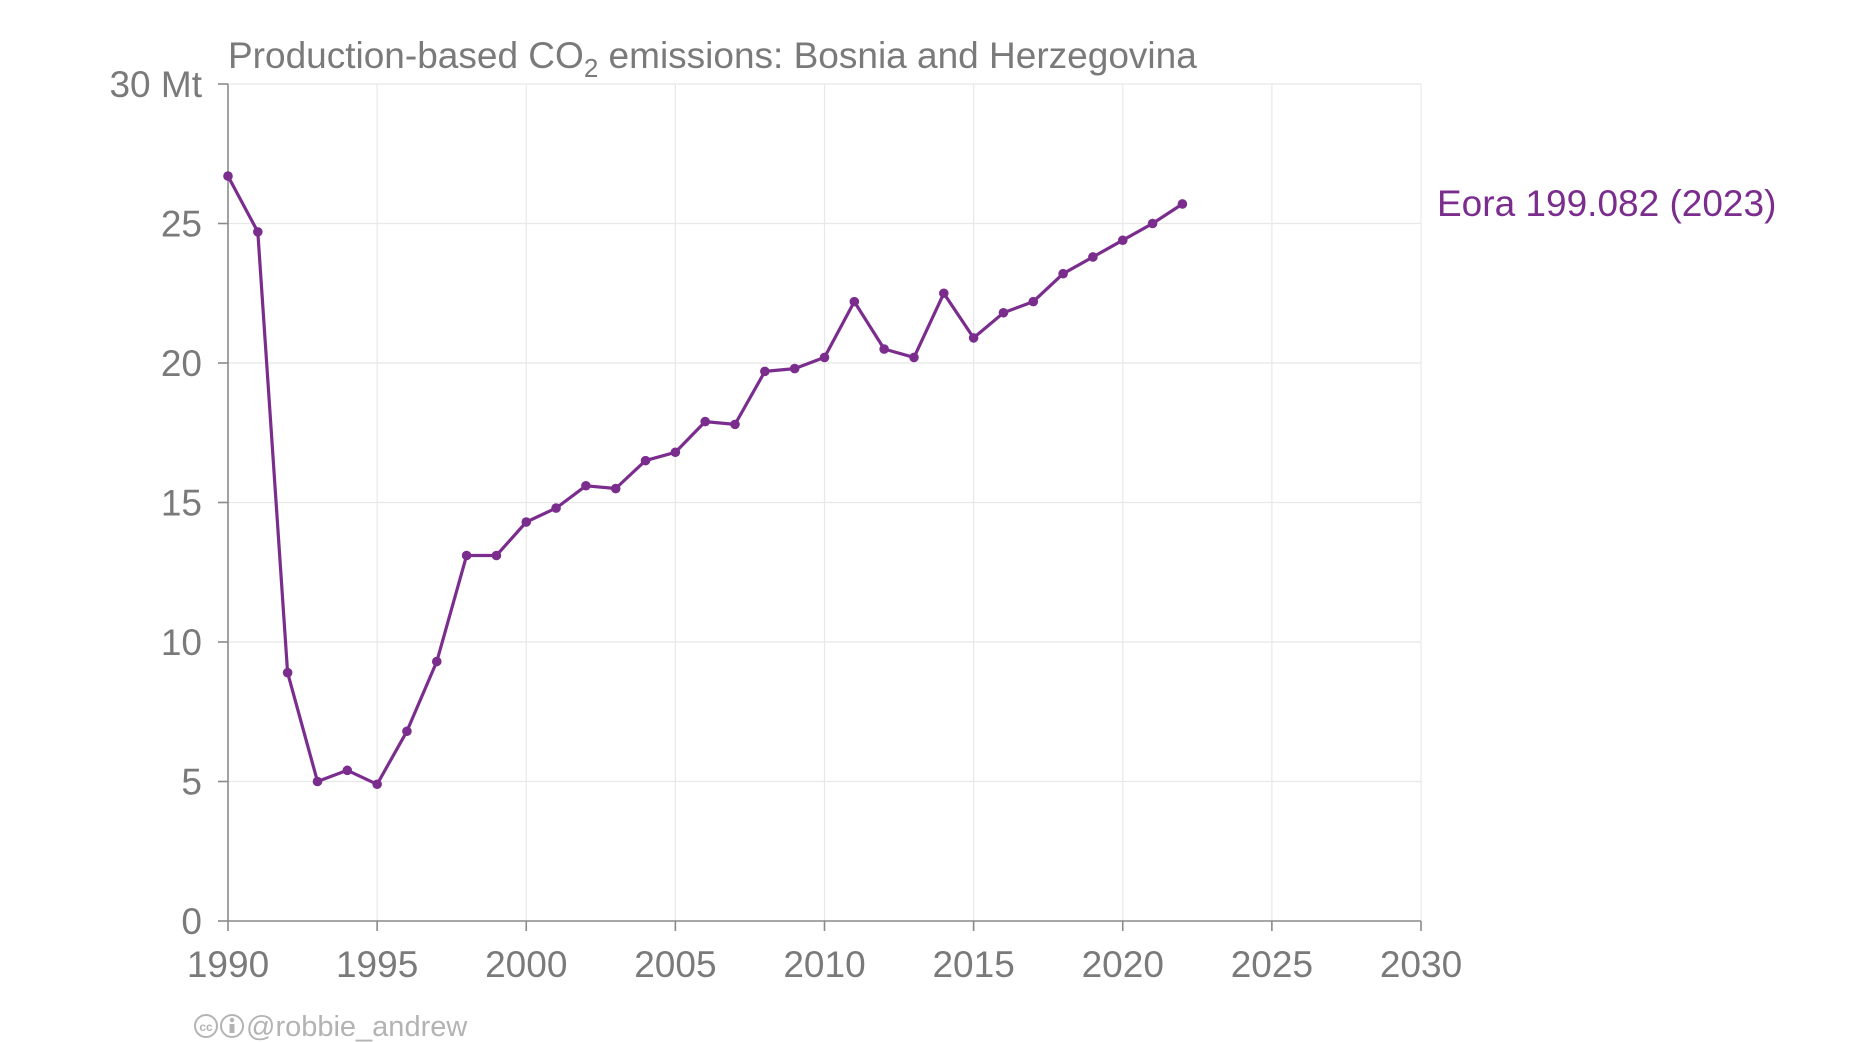 The height and width of the screenshot is (1042, 1852). I want to click on x-tick-label: 2005, so click(675, 964).